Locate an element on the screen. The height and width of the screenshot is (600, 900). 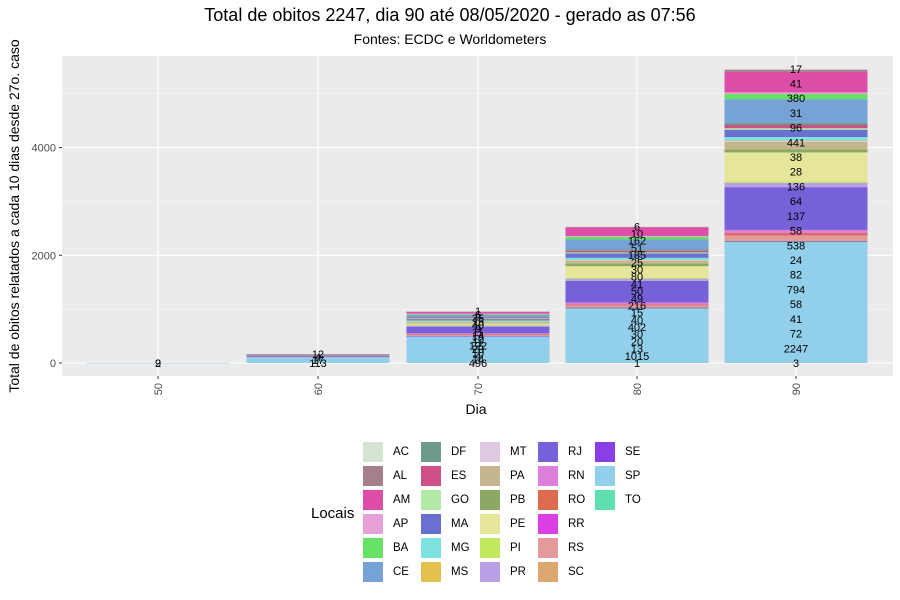
bar-value-label: 14 is located at coordinates (478, 336).